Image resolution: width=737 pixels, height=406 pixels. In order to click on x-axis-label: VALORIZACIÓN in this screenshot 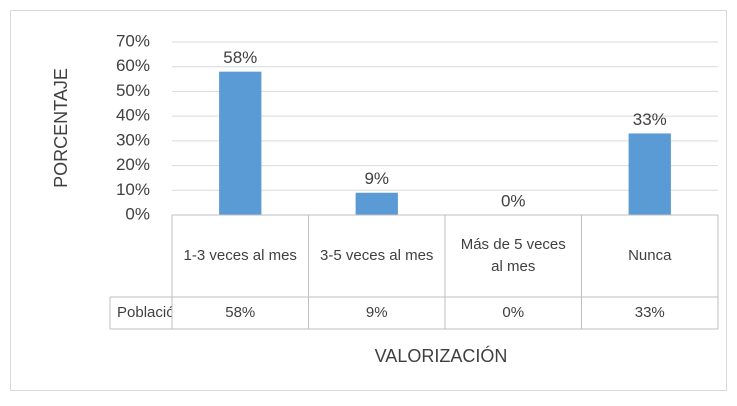, I will do `click(441, 355)`.